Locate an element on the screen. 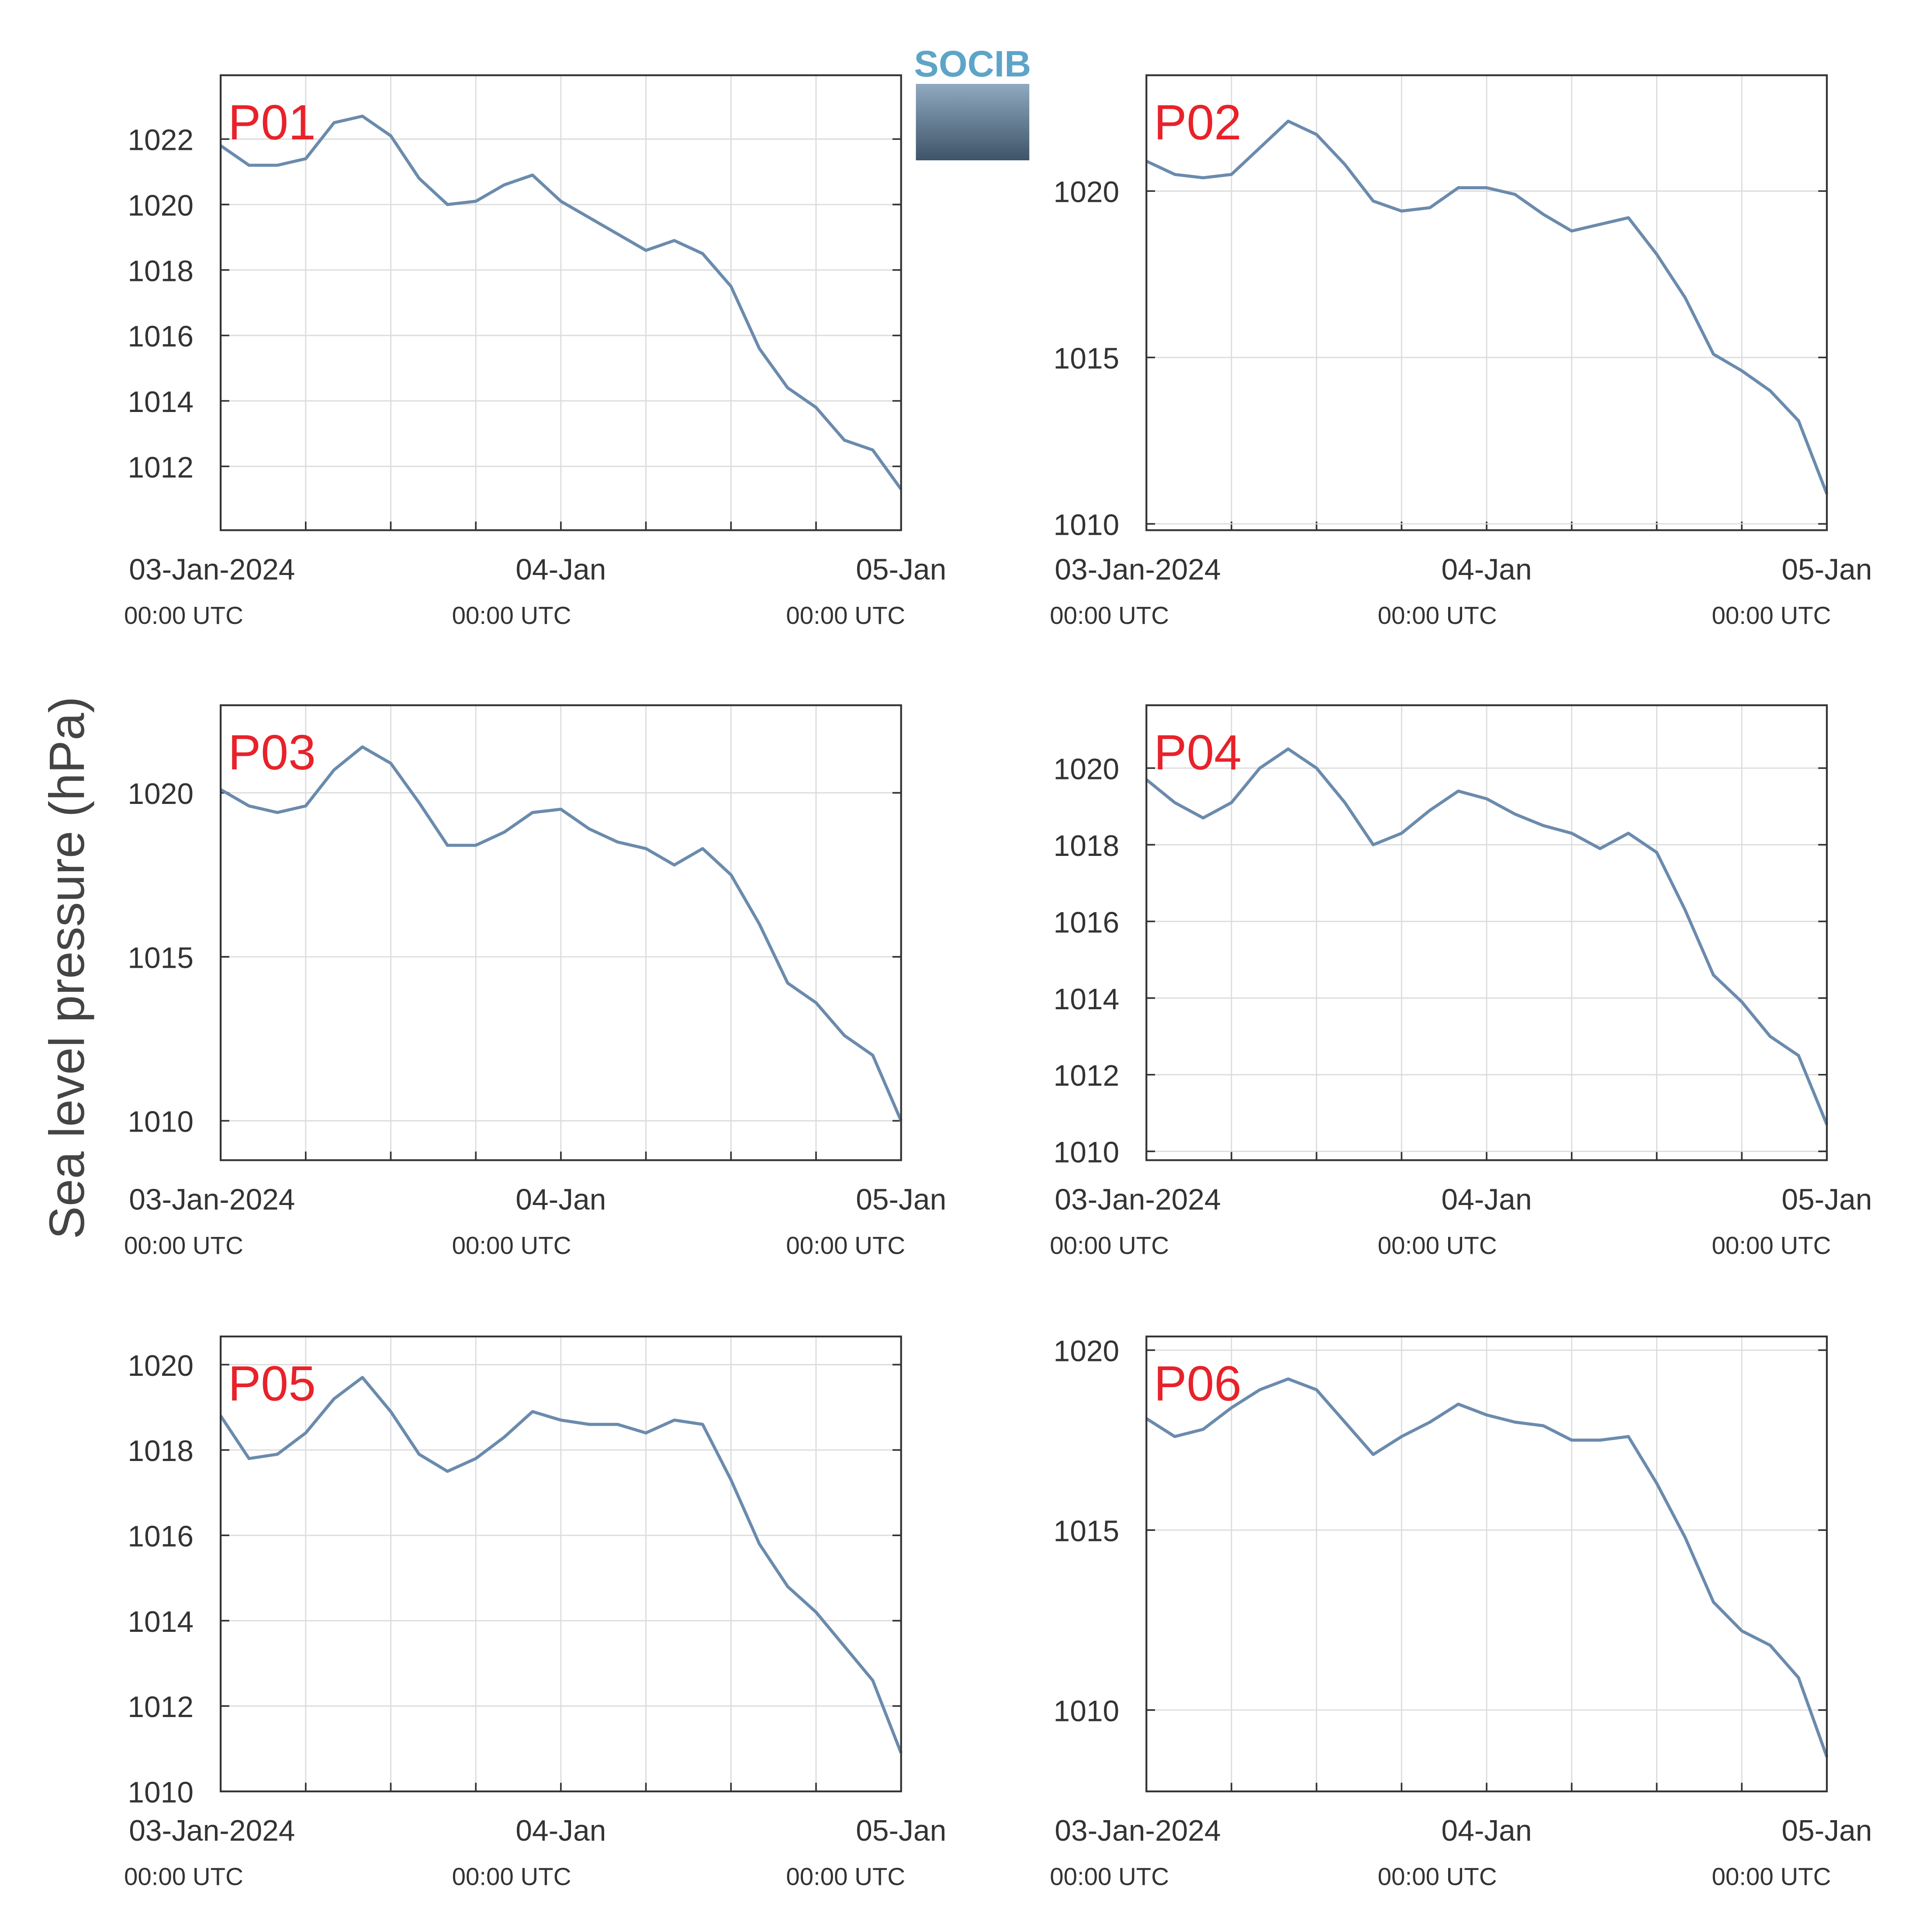  panel-title: P05 is located at coordinates (272, 1383).